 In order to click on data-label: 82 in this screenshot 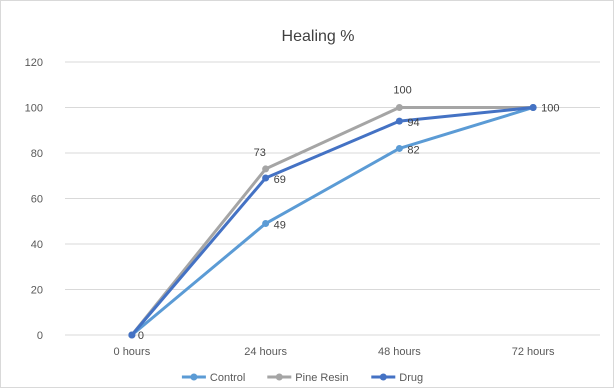, I will do `click(413, 150)`.